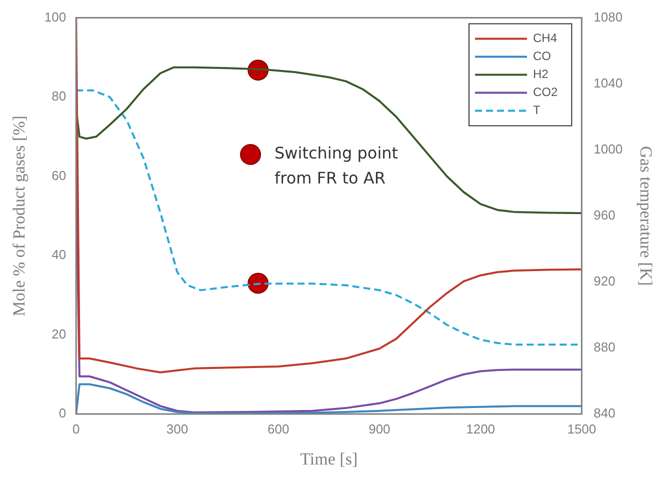 This screenshot has width=667, height=480. What do you see at coordinates (608, 148) in the screenshot?
I see `y2-tick-label: 1000` at bounding box center [608, 148].